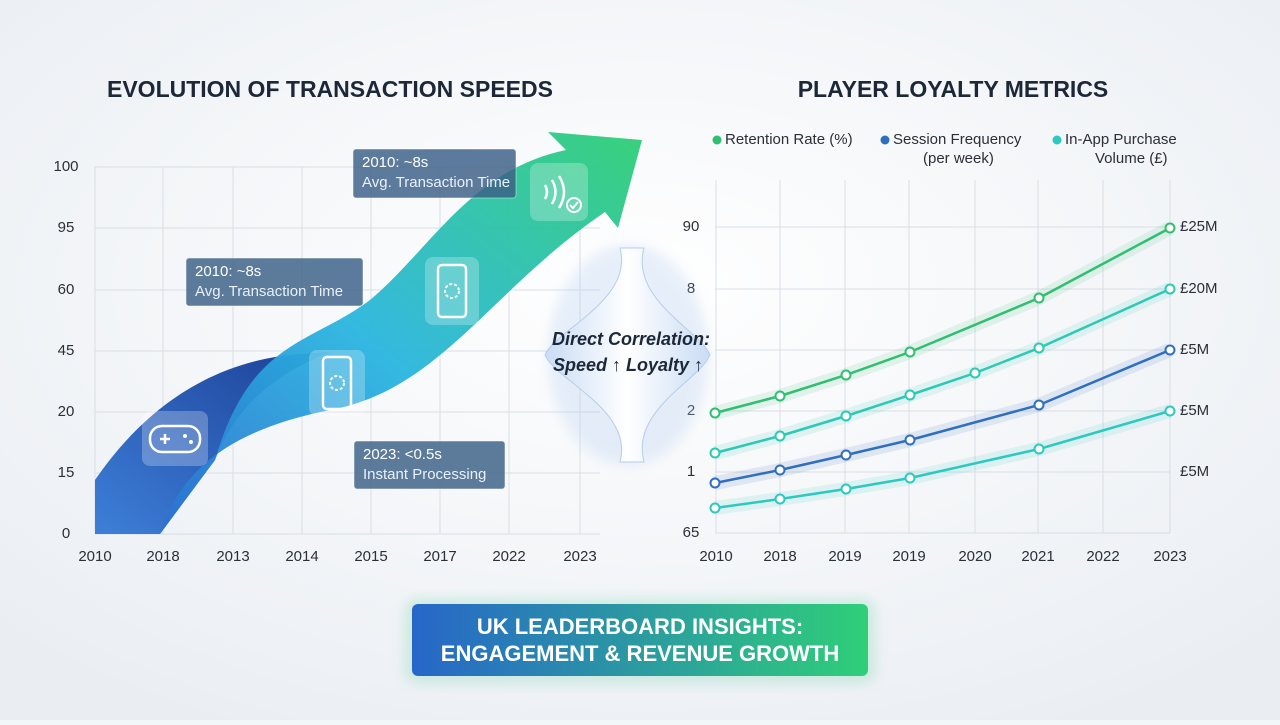  Describe the element at coordinates (66, 227) in the screenshot. I see `y-tick-label: 95` at that location.